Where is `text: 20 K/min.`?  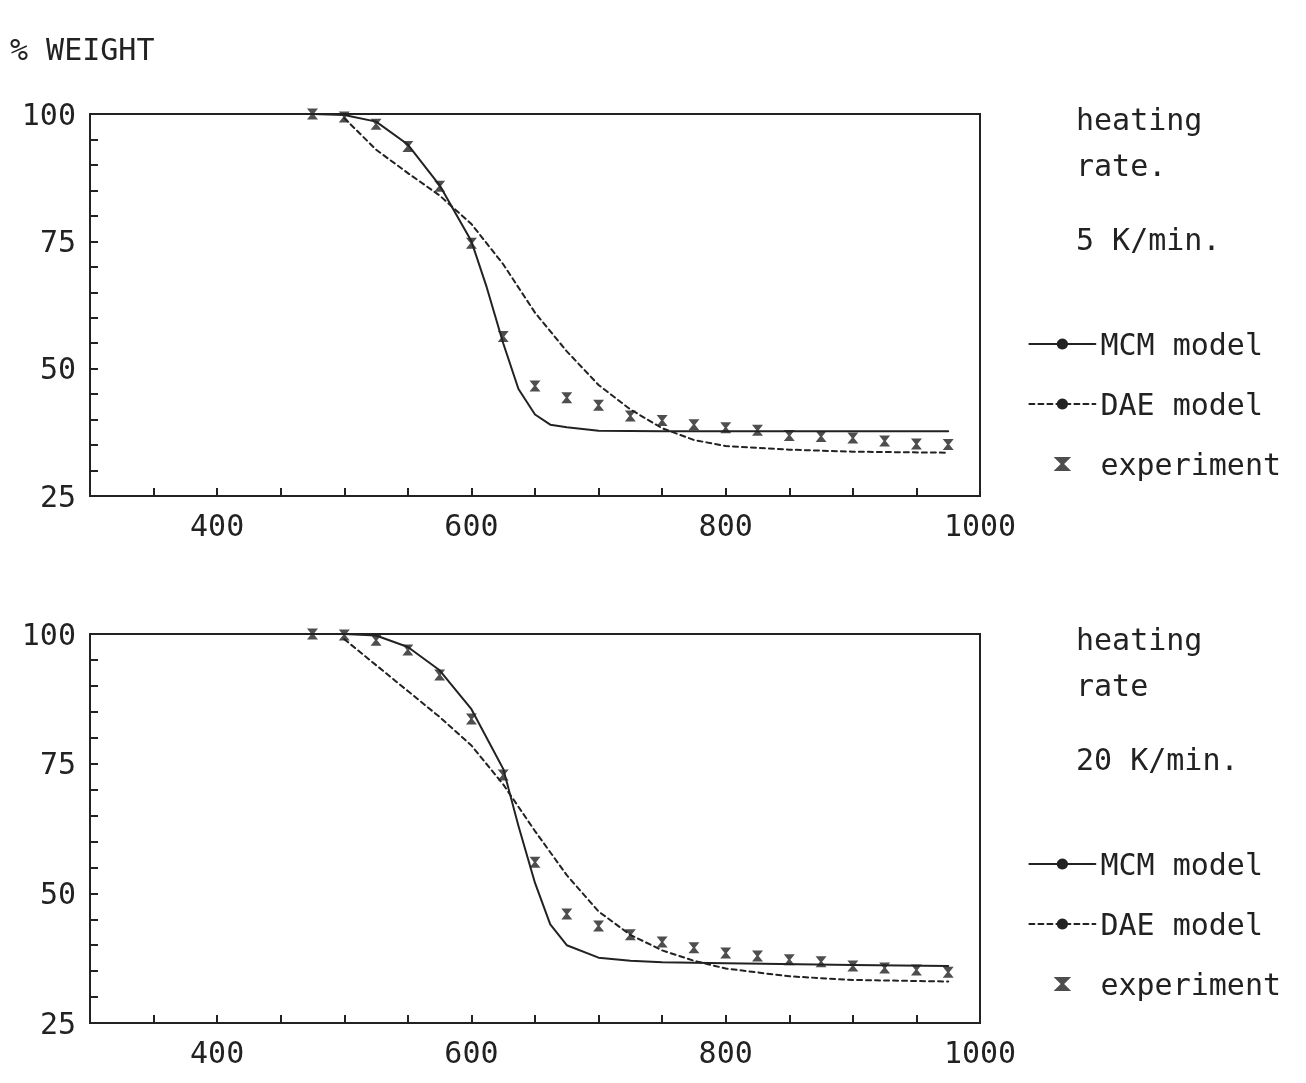 text: 20 K/min. is located at coordinates (1157, 759).